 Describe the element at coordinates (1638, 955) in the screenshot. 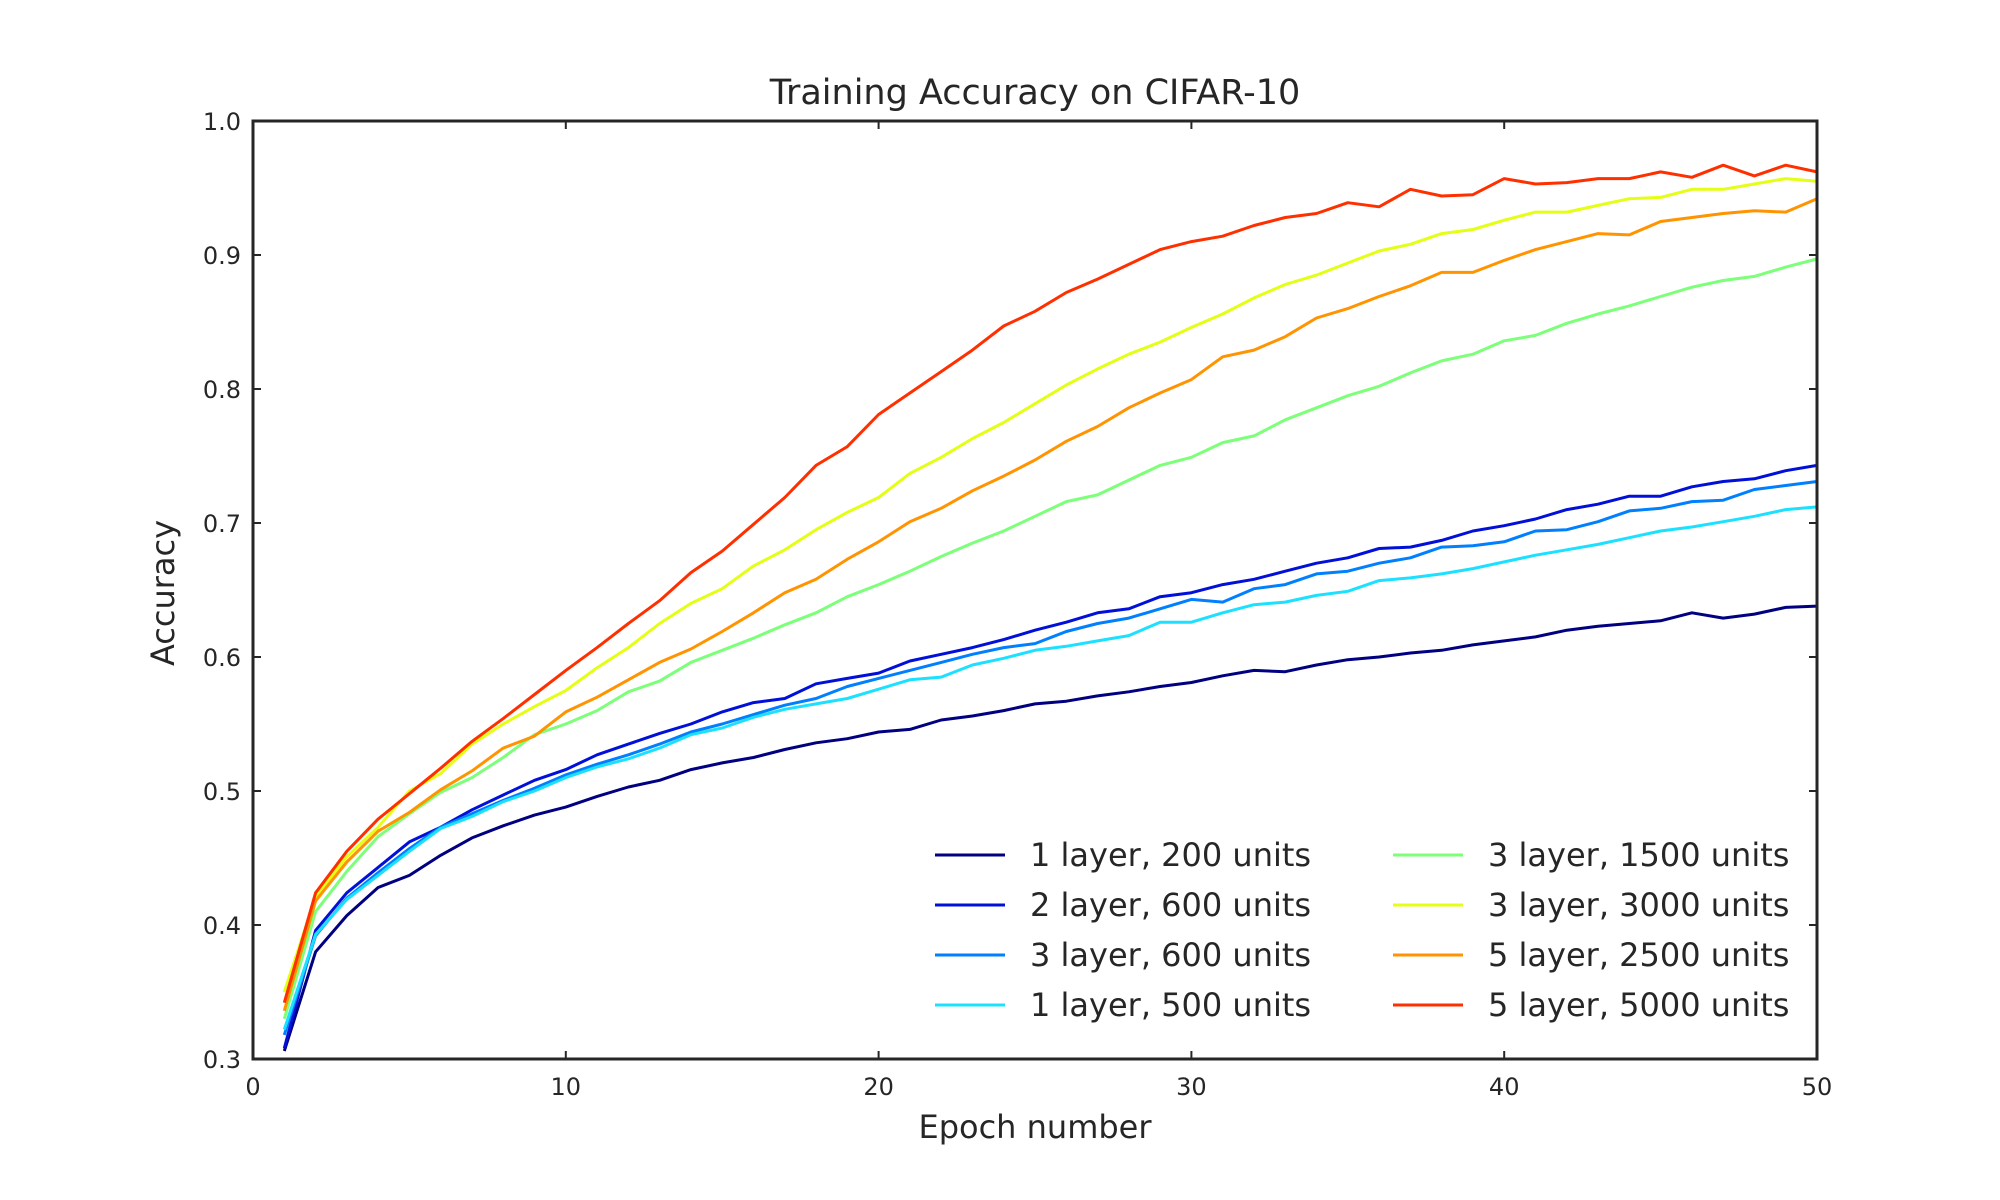

I see `legend-label-7: 5 layer, 2500 units` at that location.